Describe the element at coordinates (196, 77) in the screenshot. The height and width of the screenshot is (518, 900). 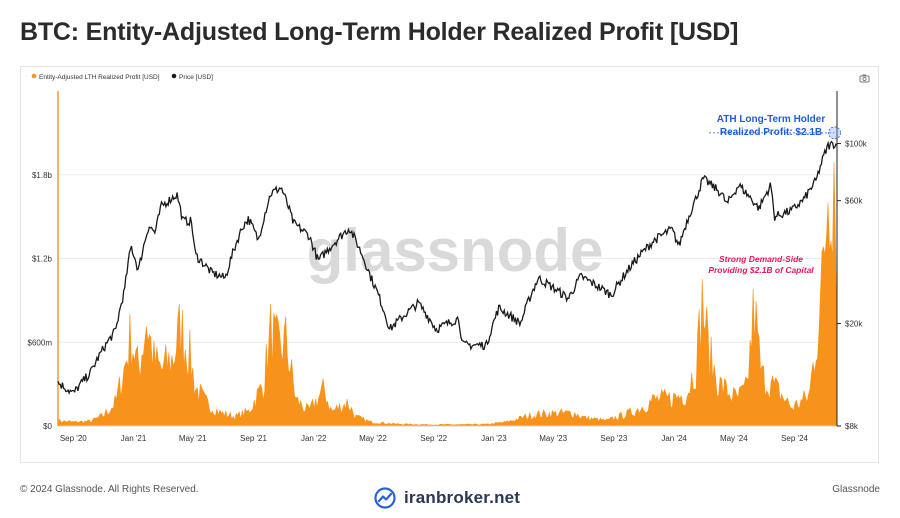
I see `legend-label-price: Price [USD]` at that location.